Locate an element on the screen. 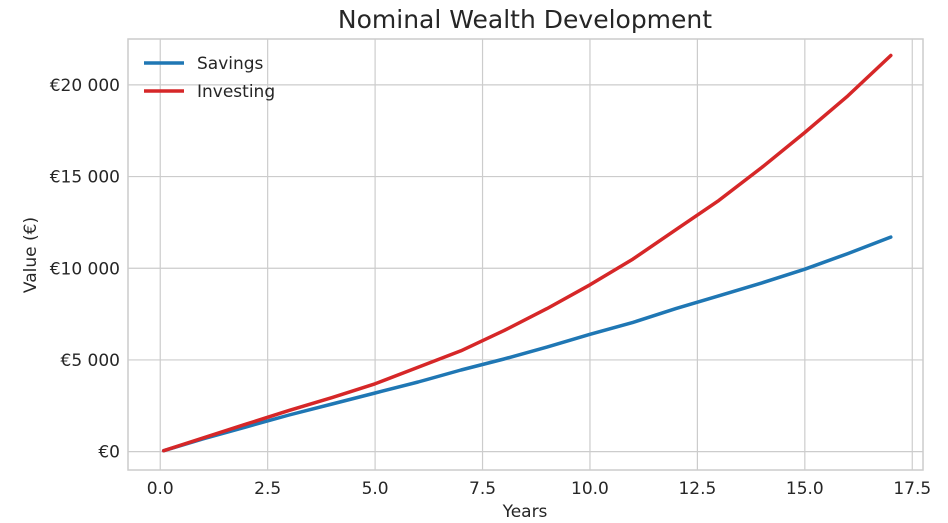 This screenshot has height=523, width=948. x-axis-ticks: 0.0 2.5 5.0 7.5 10.0 12.5 15.0 17.5 is located at coordinates (539, 489).